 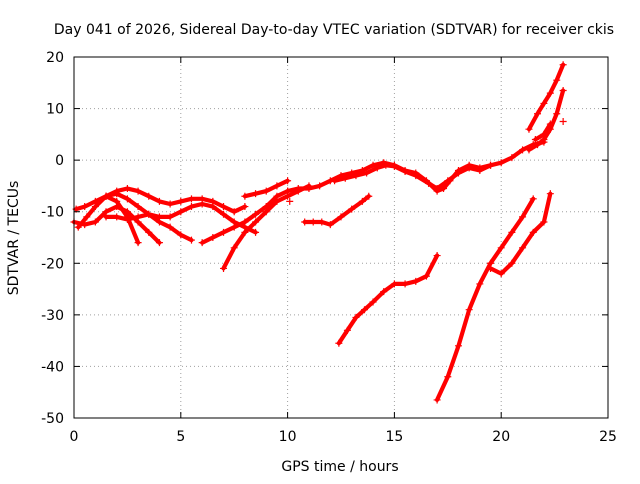 I want to click on y-tick-label: 10, so click(x=55, y=110).